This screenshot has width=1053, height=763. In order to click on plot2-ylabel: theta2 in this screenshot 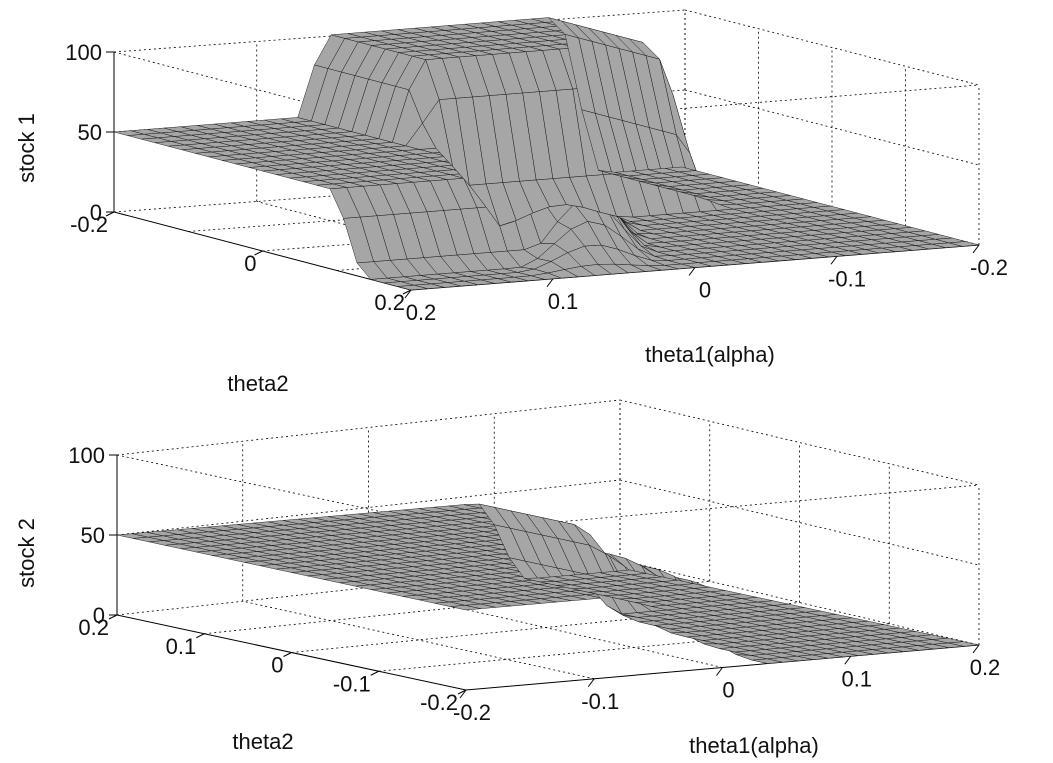, I will do `click(262, 741)`.